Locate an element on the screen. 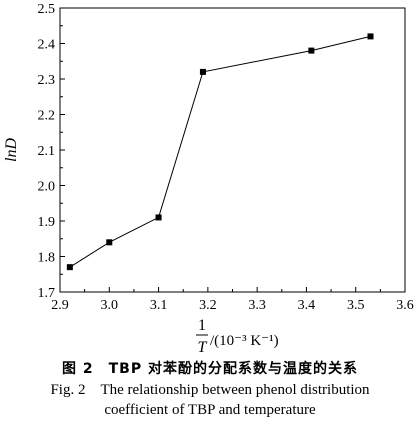  figure-caption-english-line2: coefficient of TBP and temperature is located at coordinates (210, 410).